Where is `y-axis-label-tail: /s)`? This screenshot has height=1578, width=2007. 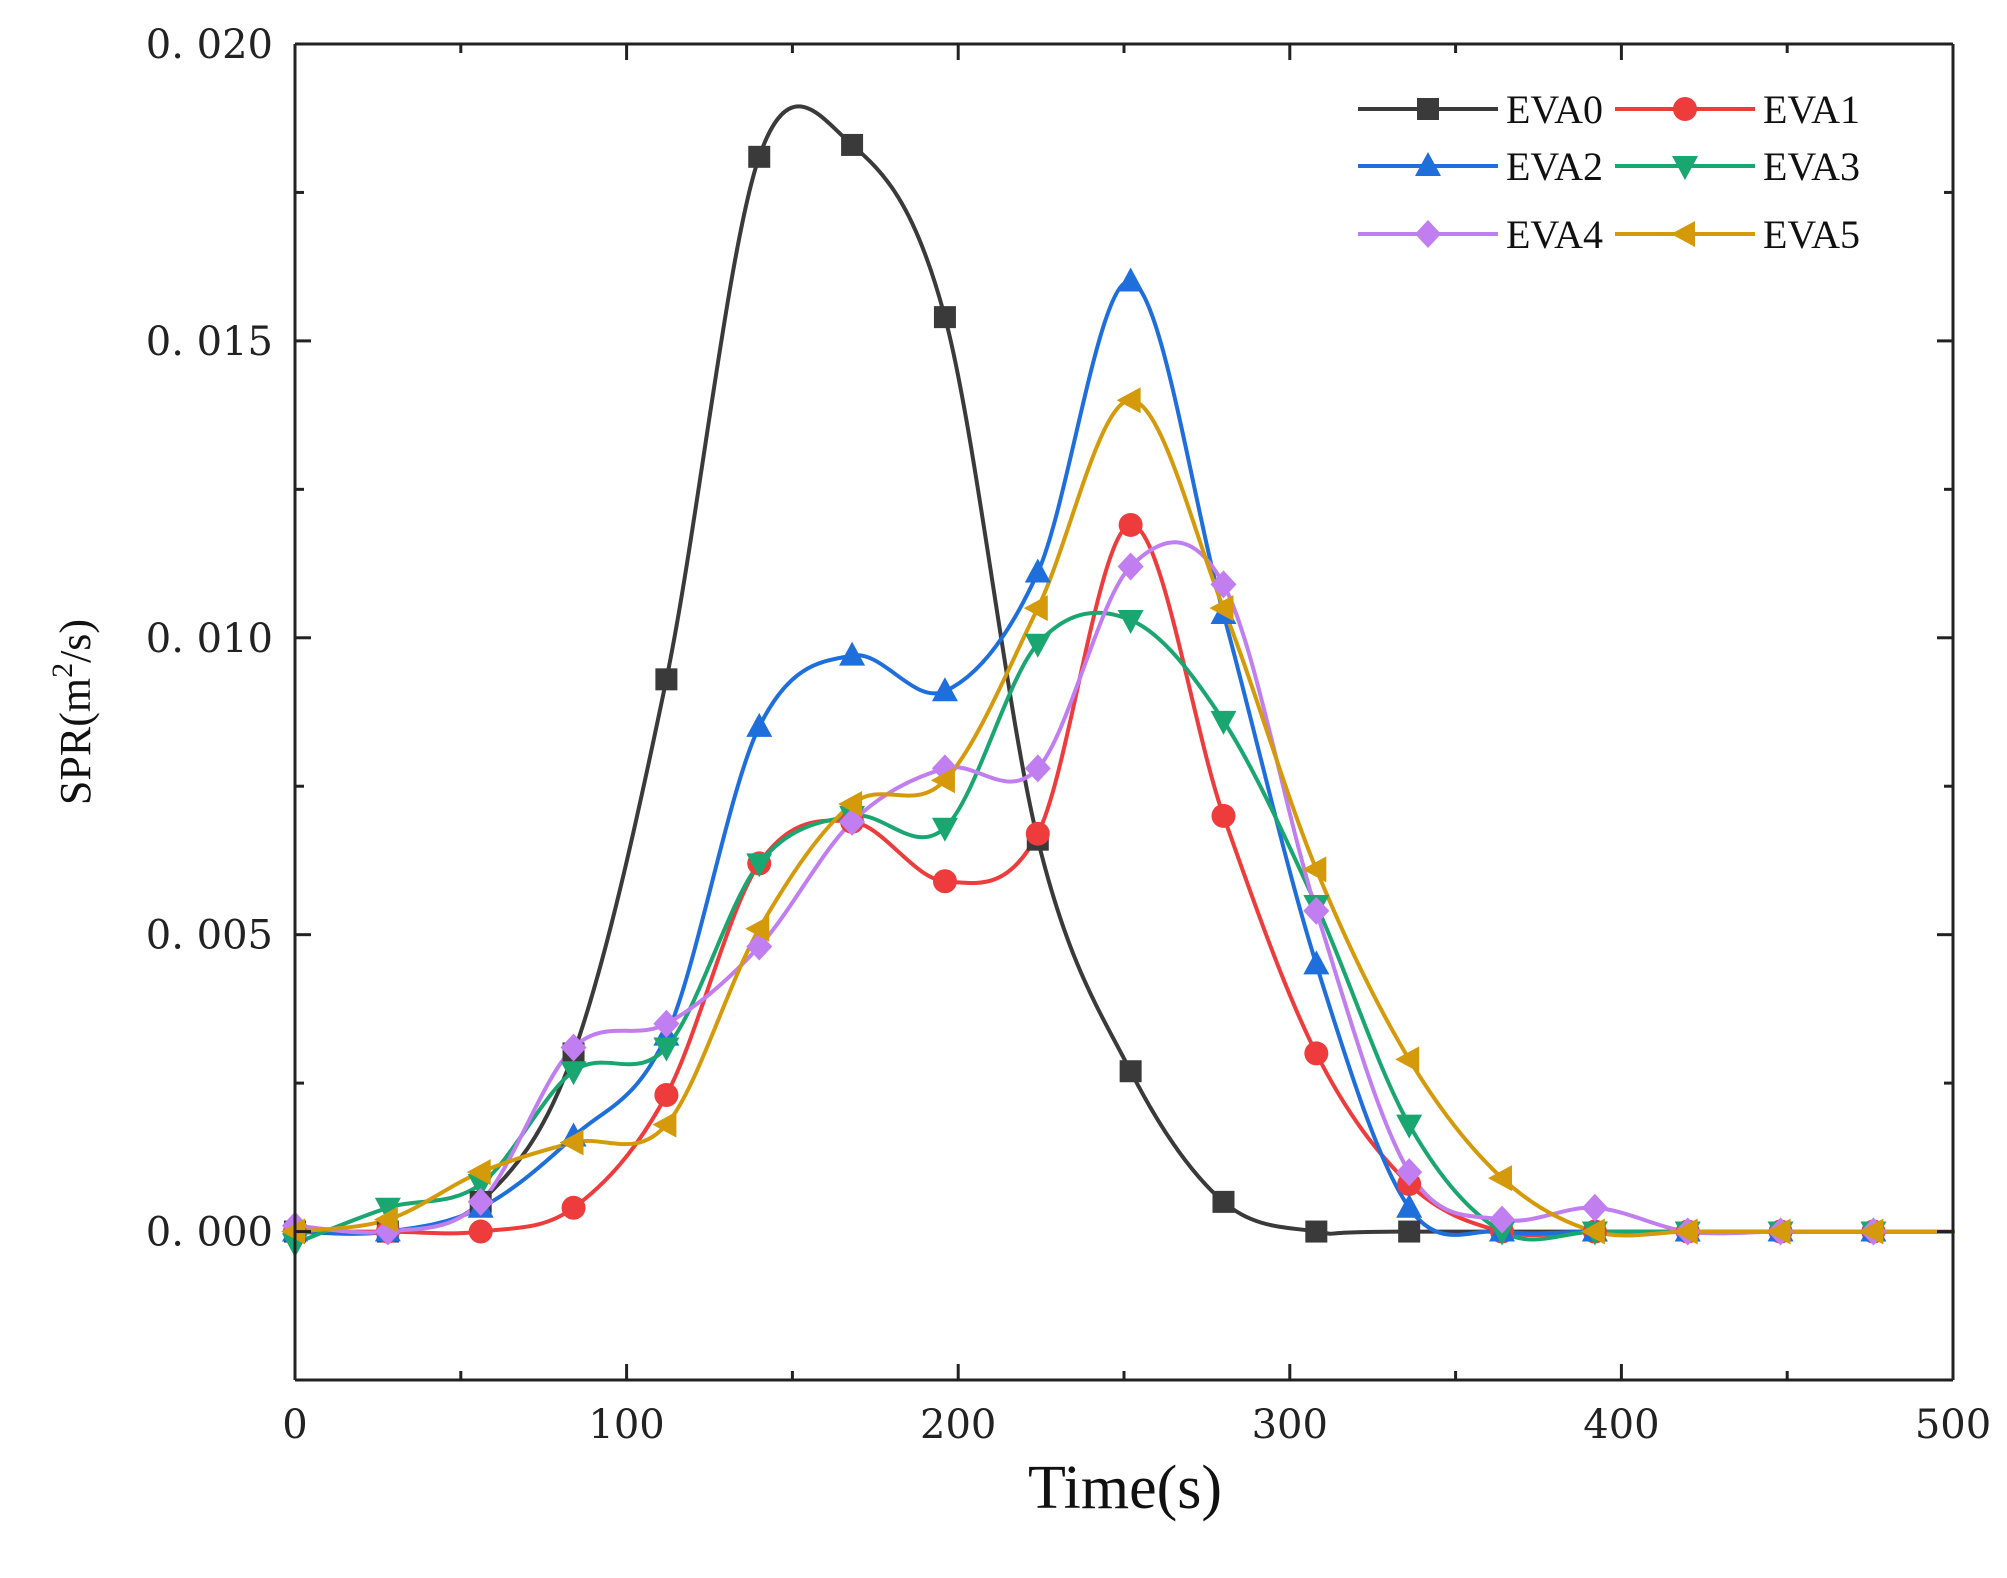
y-axis-label-tail: /s) is located at coordinates (75, 641).